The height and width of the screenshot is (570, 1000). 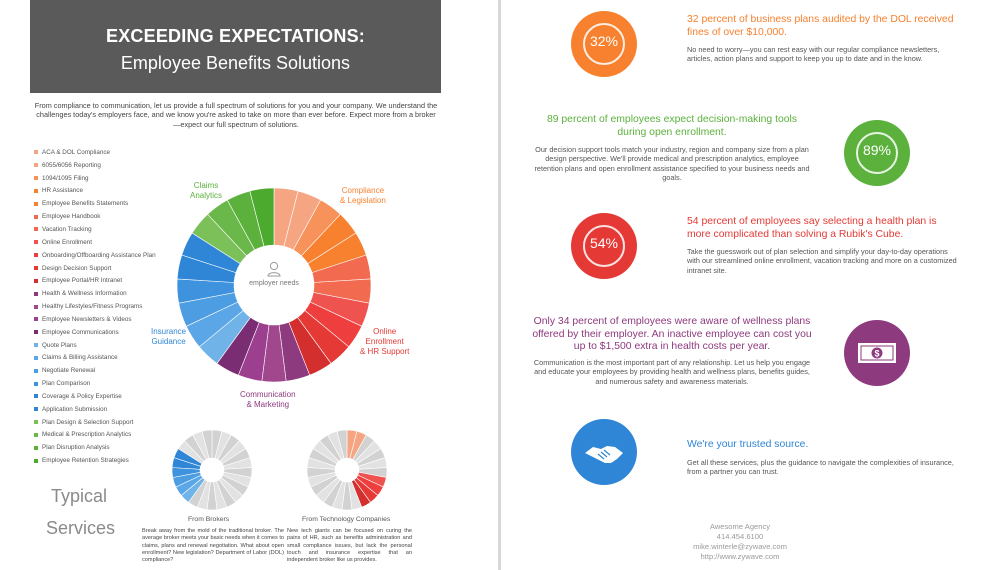 What do you see at coordinates (740, 526) in the screenshot?
I see `agency-name: Awesome Agency` at bounding box center [740, 526].